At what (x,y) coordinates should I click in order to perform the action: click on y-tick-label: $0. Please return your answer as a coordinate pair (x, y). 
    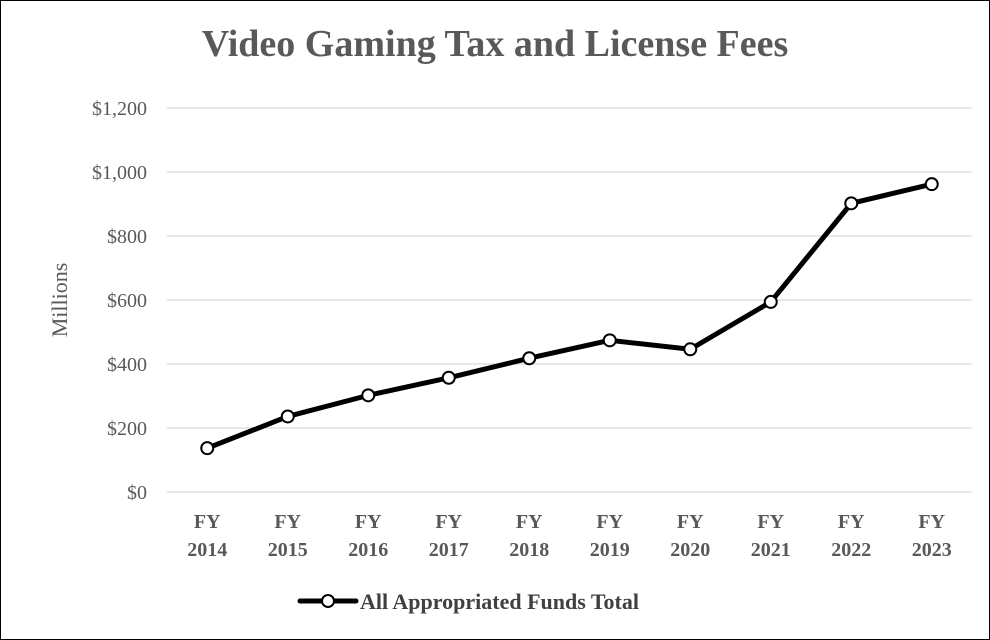
    Looking at the image, I should click on (137, 493).